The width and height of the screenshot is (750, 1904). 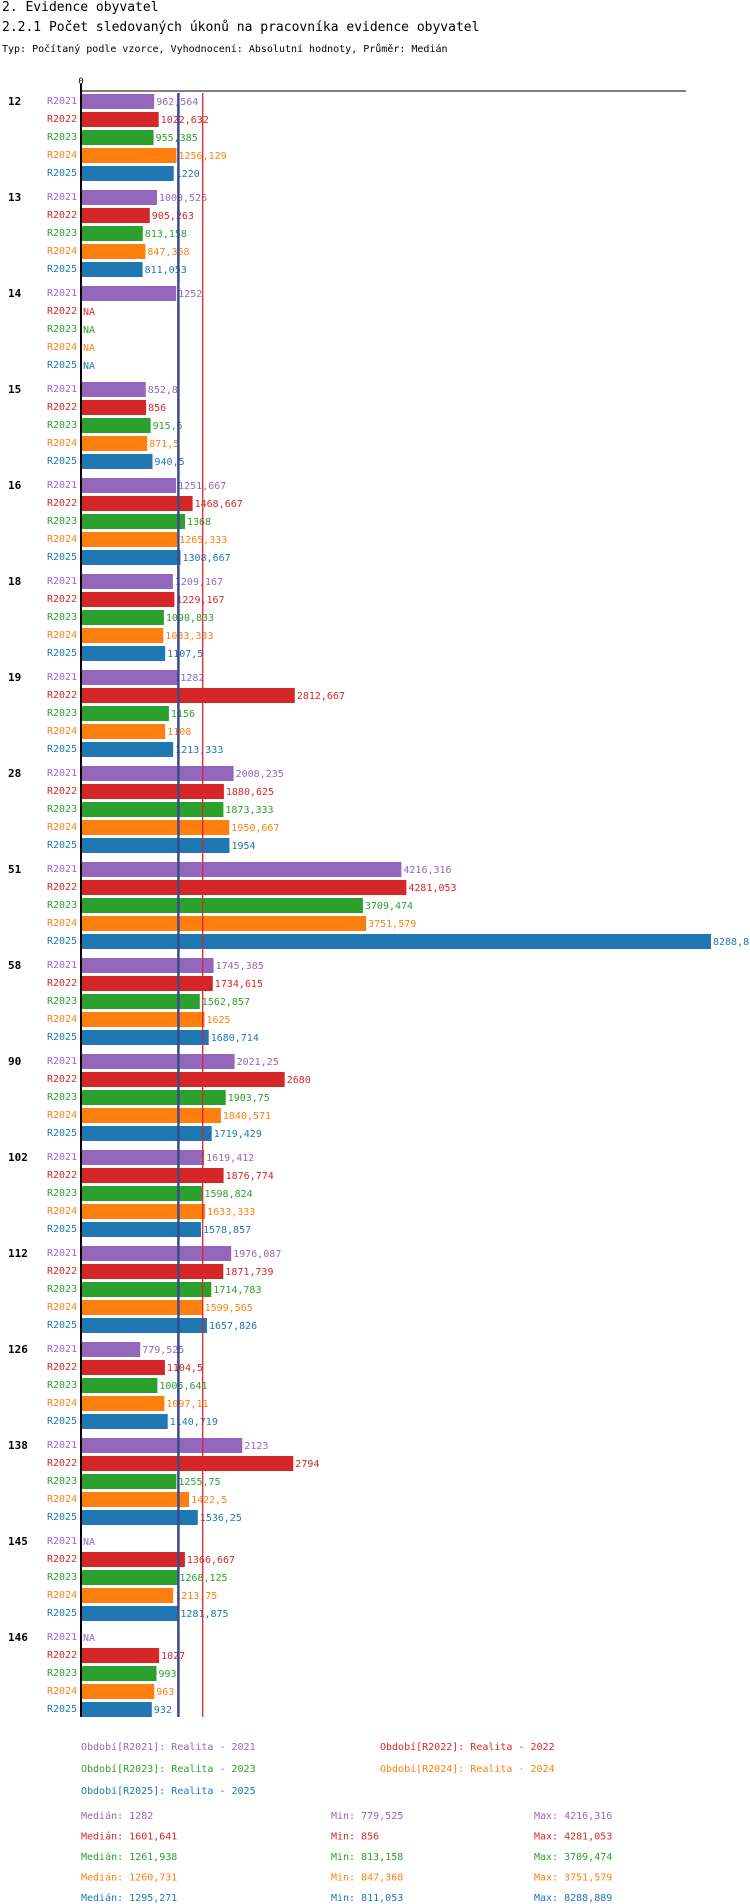 What do you see at coordinates (219, 504) in the screenshot?
I see `data-label: 1468,667` at bounding box center [219, 504].